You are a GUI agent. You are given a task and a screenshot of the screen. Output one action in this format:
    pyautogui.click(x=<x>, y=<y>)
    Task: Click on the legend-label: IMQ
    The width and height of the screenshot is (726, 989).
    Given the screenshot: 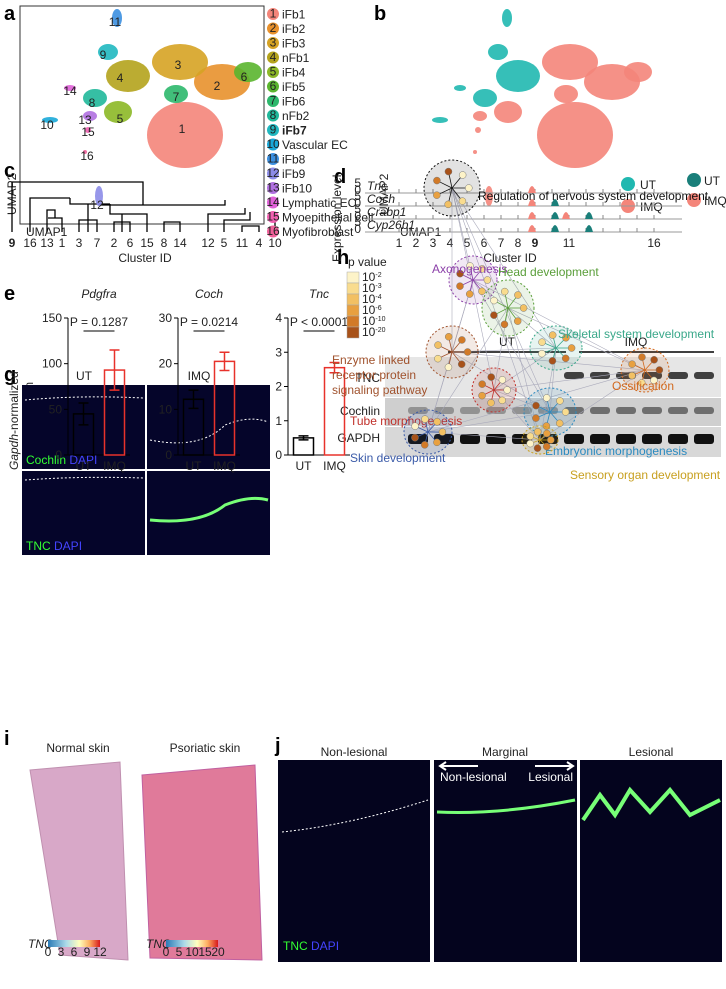 What is the action you would take?
    pyautogui.click(x=715, y=201)
    